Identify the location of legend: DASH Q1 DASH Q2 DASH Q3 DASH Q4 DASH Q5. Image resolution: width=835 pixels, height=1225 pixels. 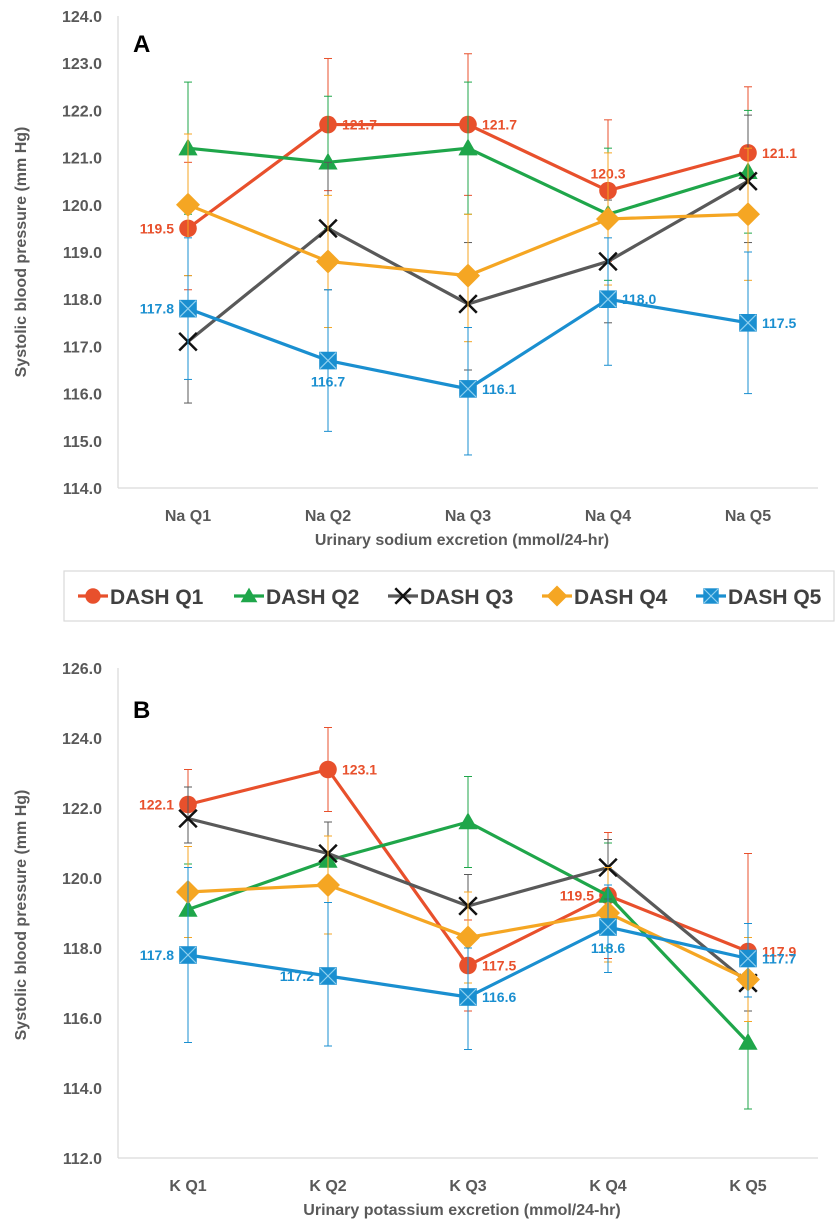
(449, 596).